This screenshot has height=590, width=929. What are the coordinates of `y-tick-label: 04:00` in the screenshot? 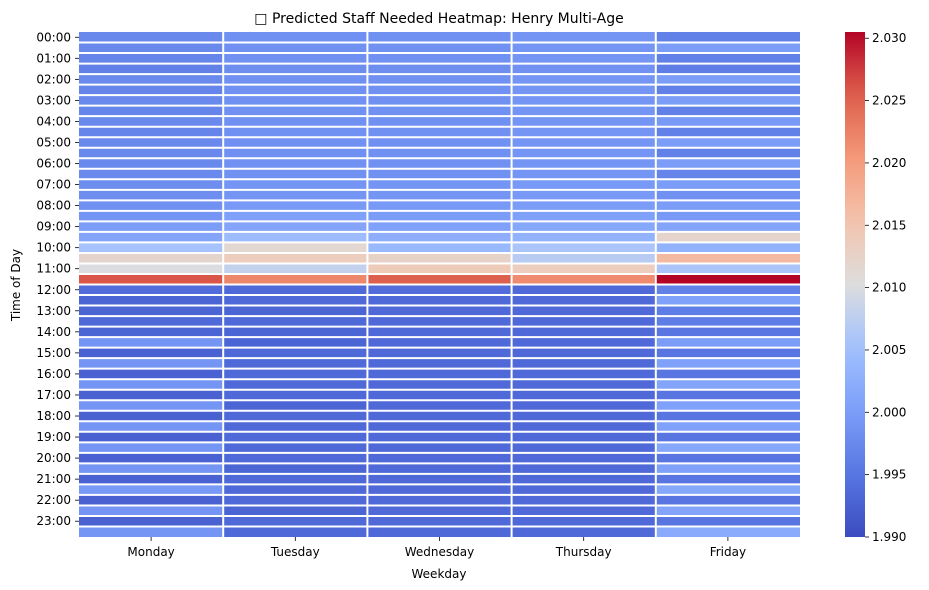 It's located at (53, 121).